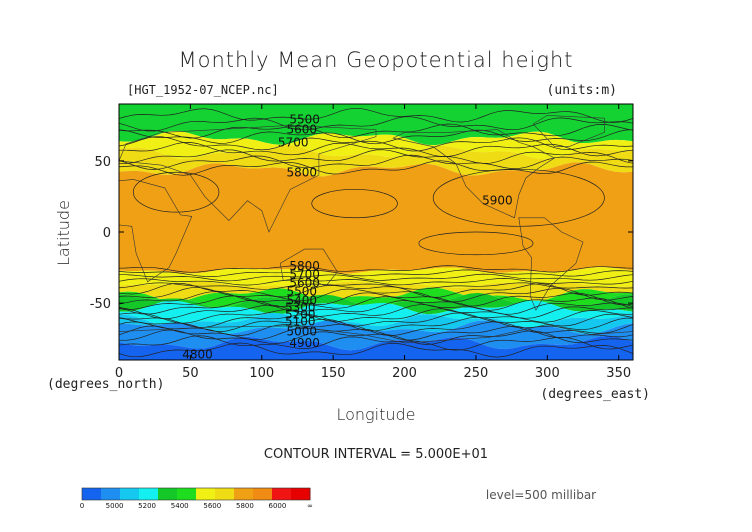  What do you see at coordinates (497, 201) in the screenshot?
I see `contour-label: 5900` at bounding box center [497, 201].